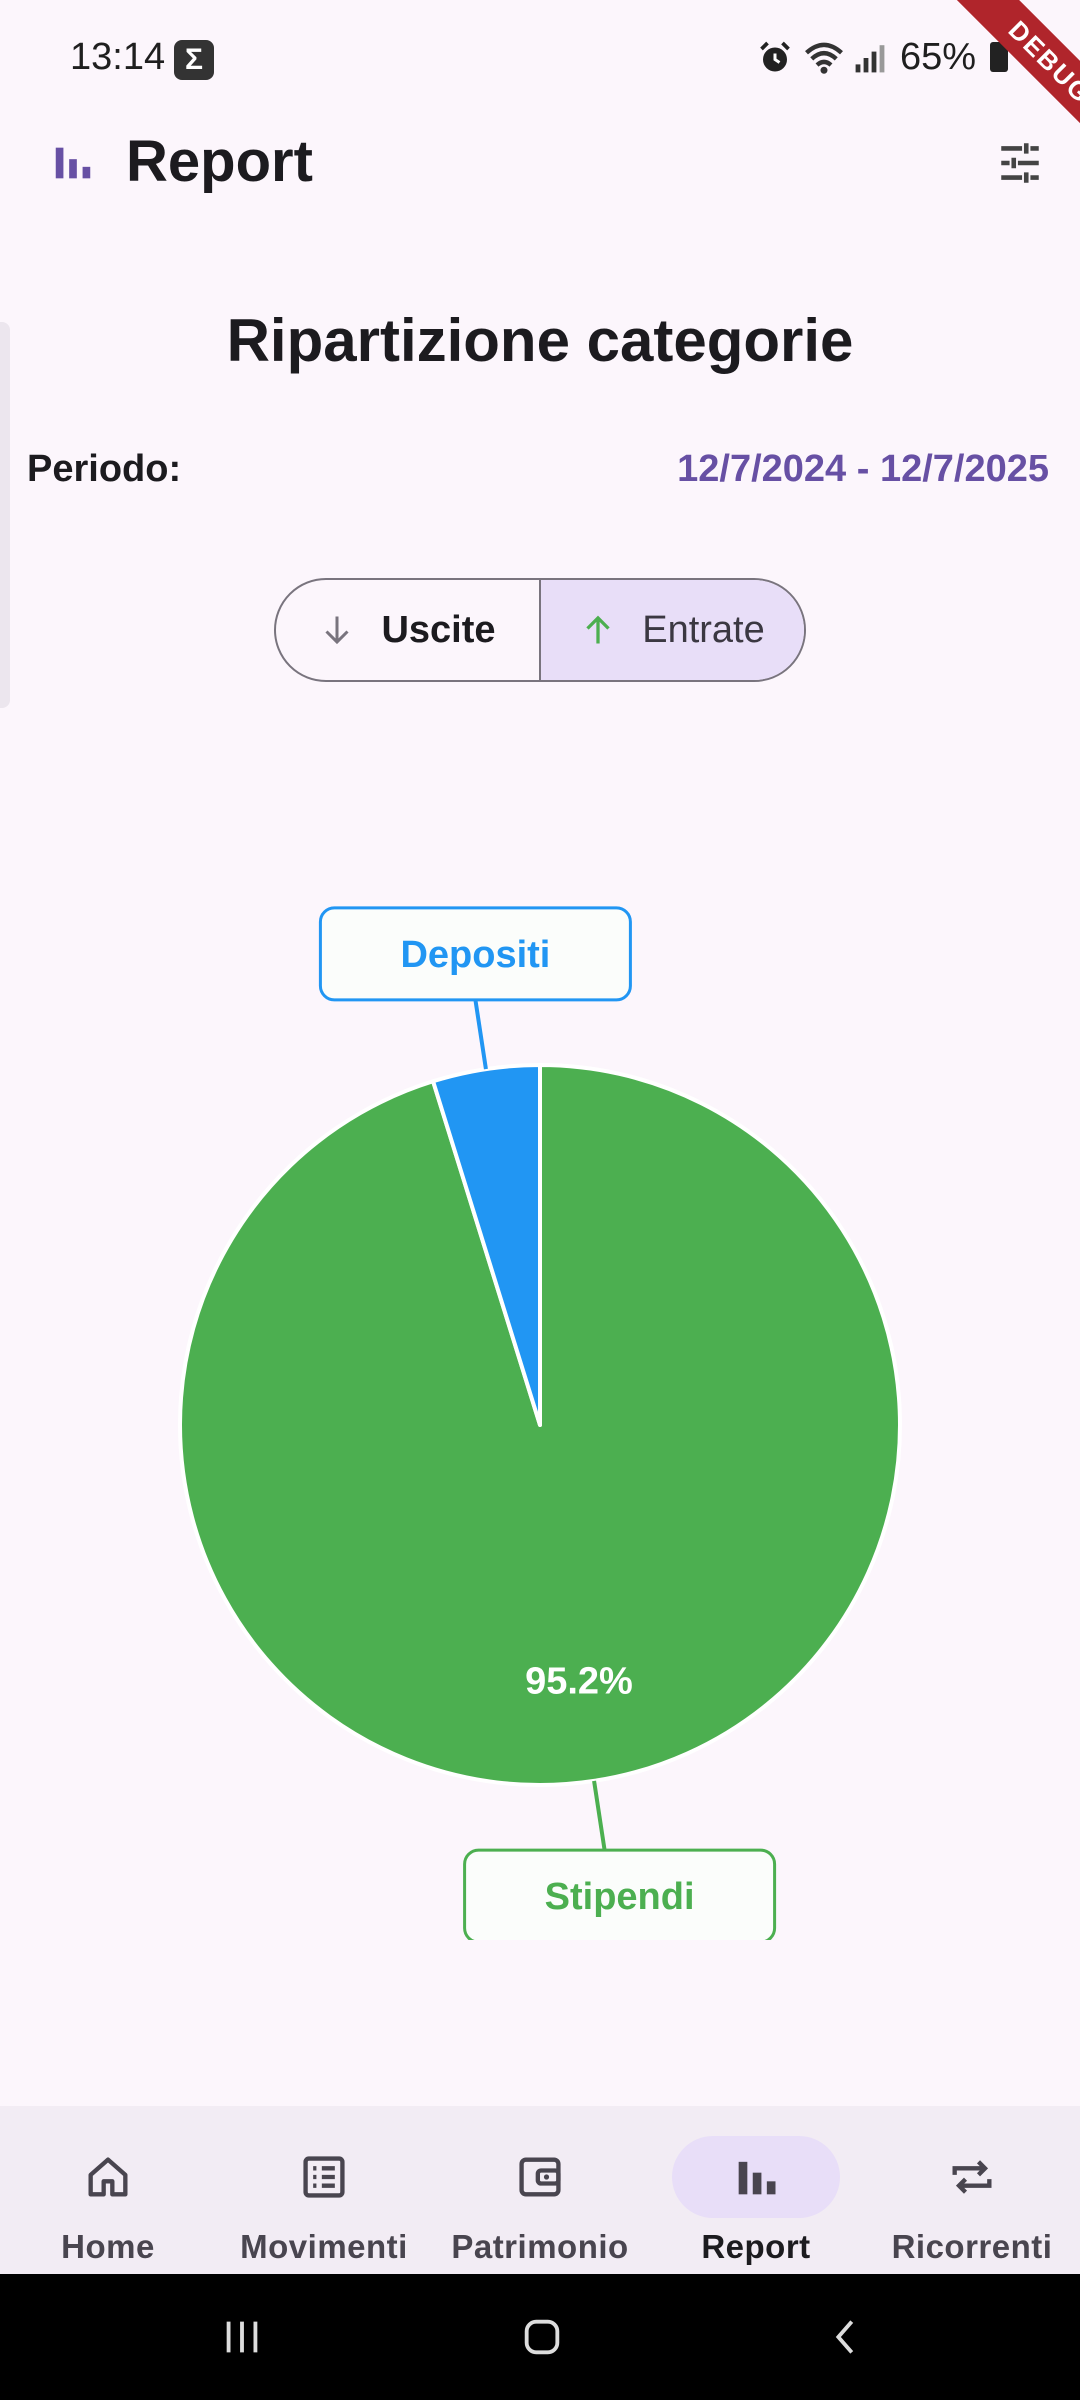 Image resolution: width=1080 pixels, height=2400 pixels. I want to click on nav-movimenti-label: Movimenti, so click(324, 2246).